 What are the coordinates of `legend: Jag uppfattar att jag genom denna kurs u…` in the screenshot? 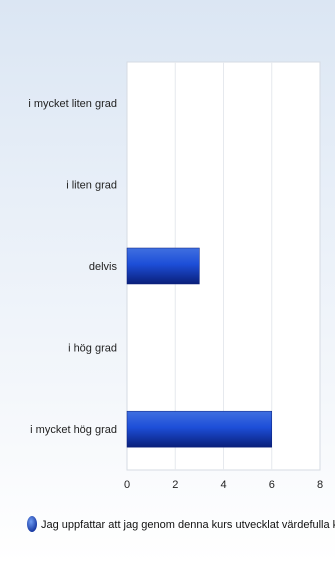 It's located at (181, 524).